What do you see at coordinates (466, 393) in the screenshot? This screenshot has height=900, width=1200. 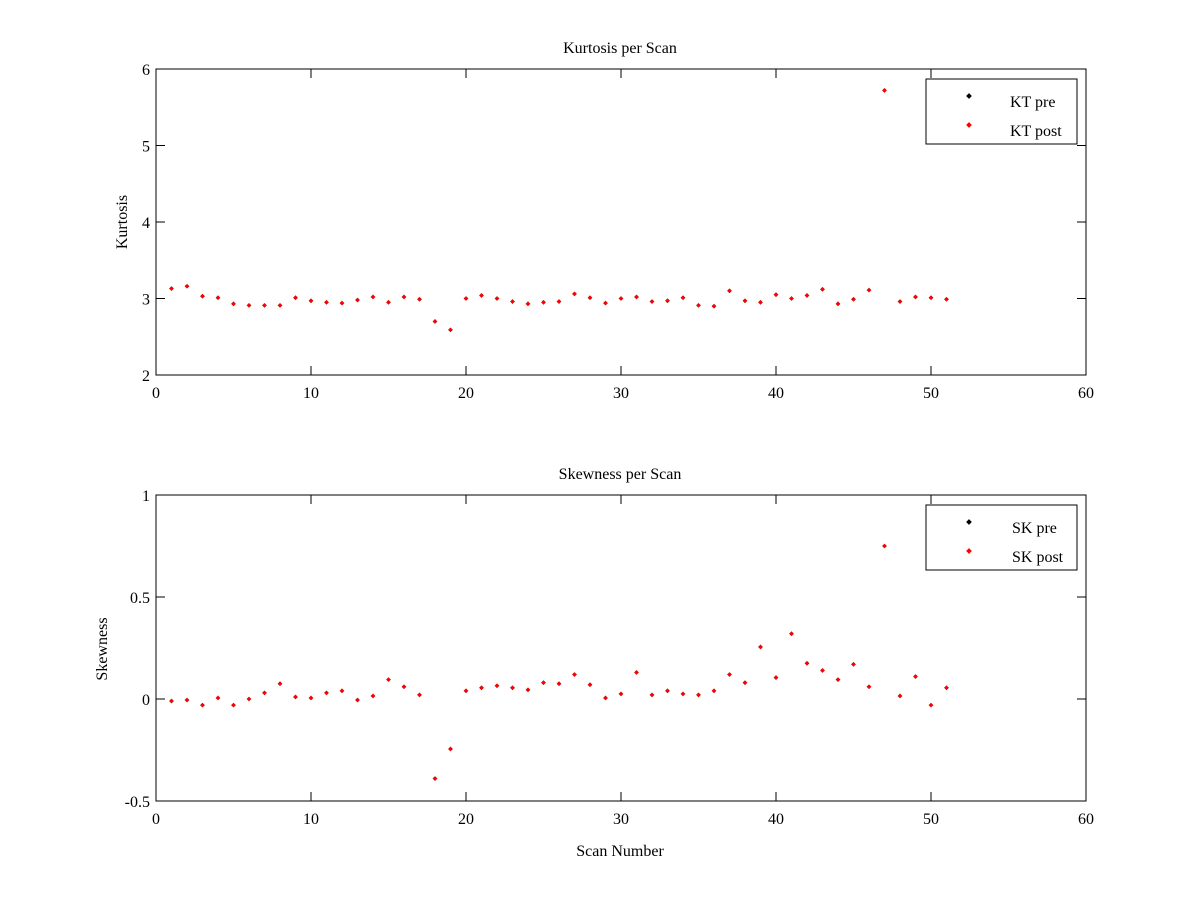 I see `kurtosis-x-tick-label: 20` at bounding box center [466, 393].